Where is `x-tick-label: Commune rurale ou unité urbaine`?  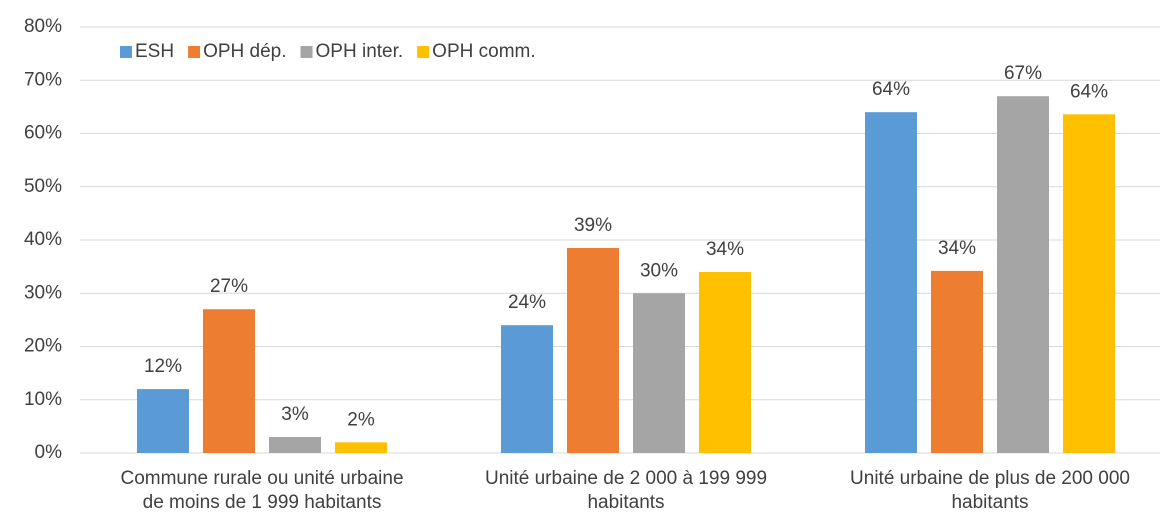
x-tick-label: Commune rurale ou unité urbaine is located at coordinates (261, 478).